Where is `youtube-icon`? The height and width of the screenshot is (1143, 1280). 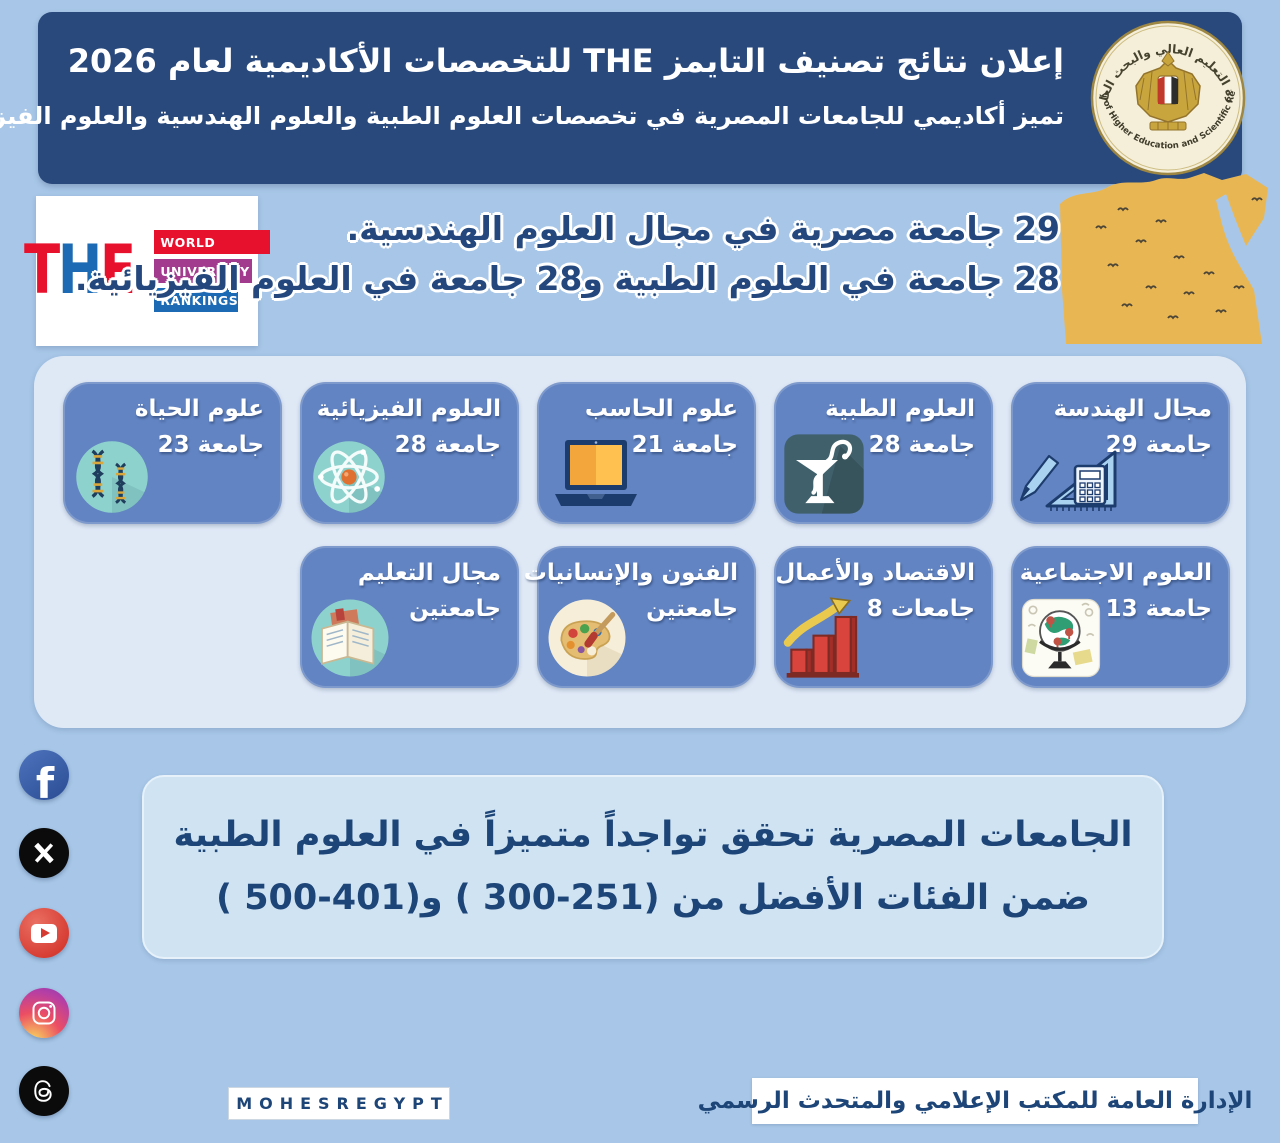
youtube-icon is located at coordinates (44, 933).